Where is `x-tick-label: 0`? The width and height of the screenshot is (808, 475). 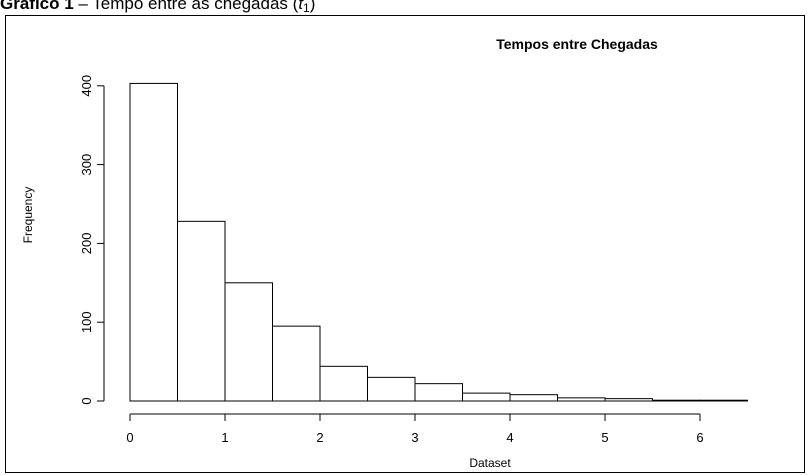
x-tick-label: 0 is located at coordinates (129, 437).